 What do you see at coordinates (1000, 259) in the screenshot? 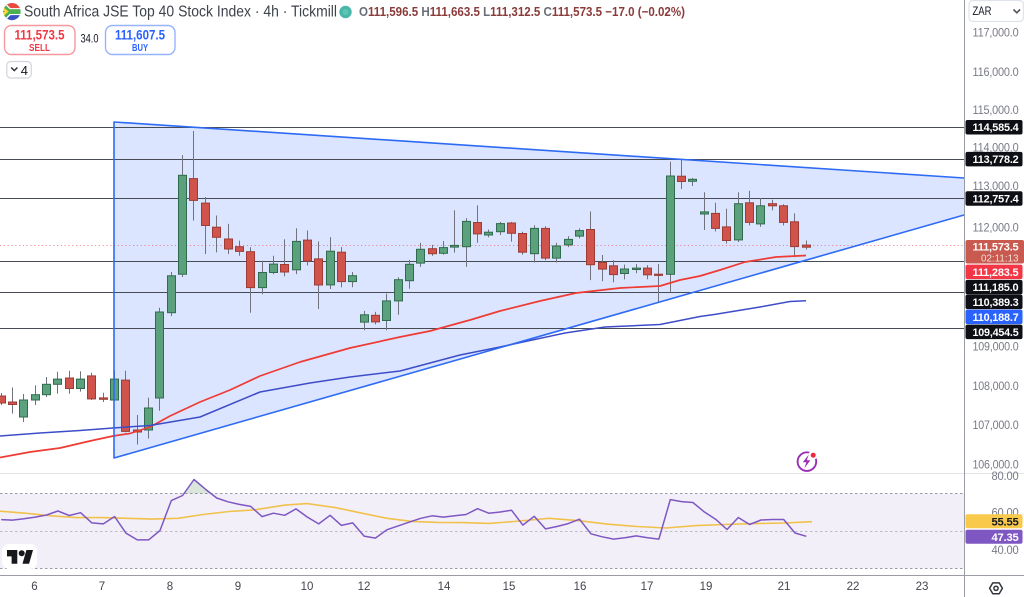
I see `svg-text: 02:11:13` at bounding box center [1000, 259].